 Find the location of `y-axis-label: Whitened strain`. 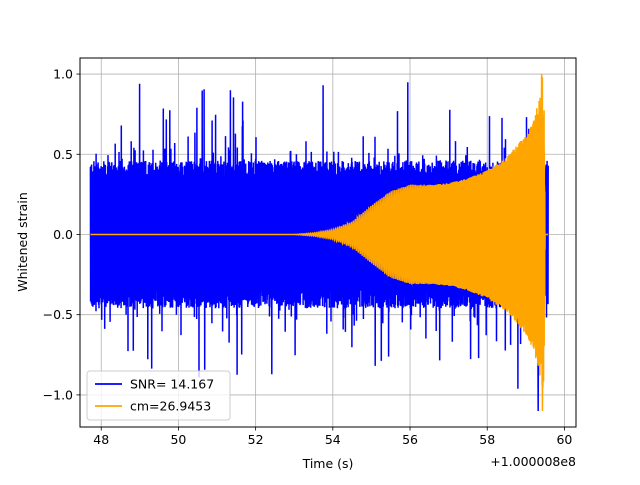

y-axis-label: Whitened strain is located at coordinates (22, 241).